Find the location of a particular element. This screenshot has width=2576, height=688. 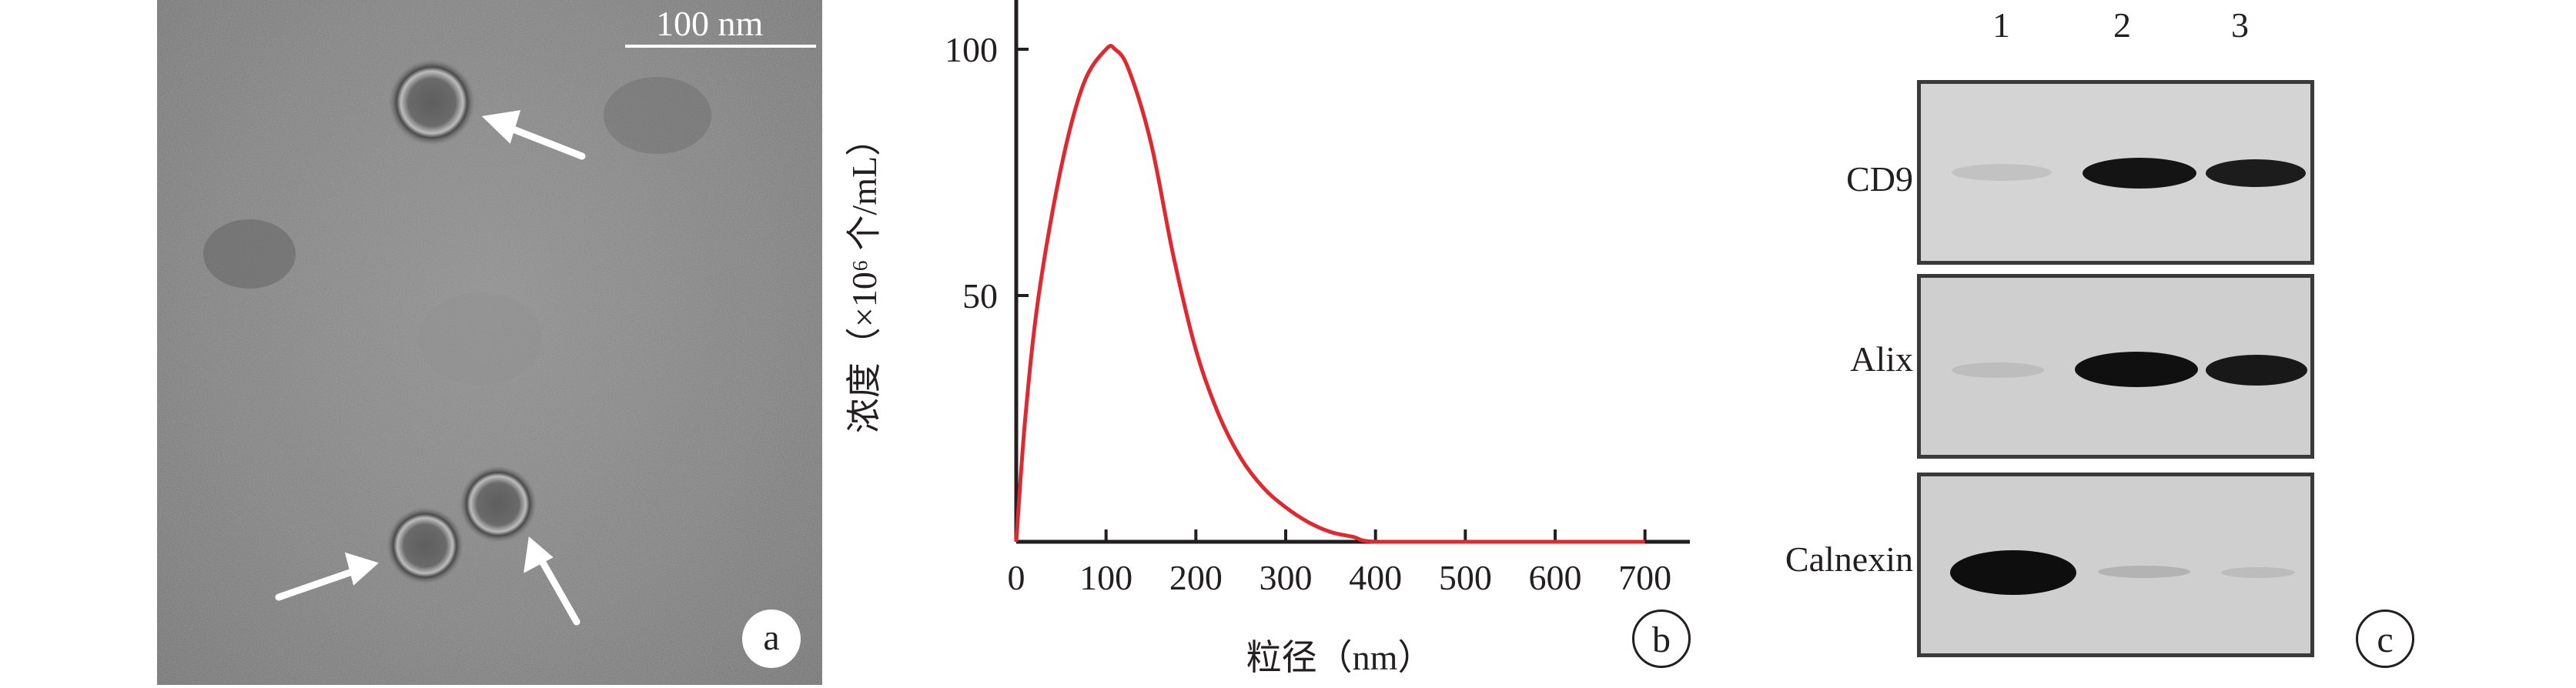

x-tick-label: 300 is located at coordinates (1287, 577).